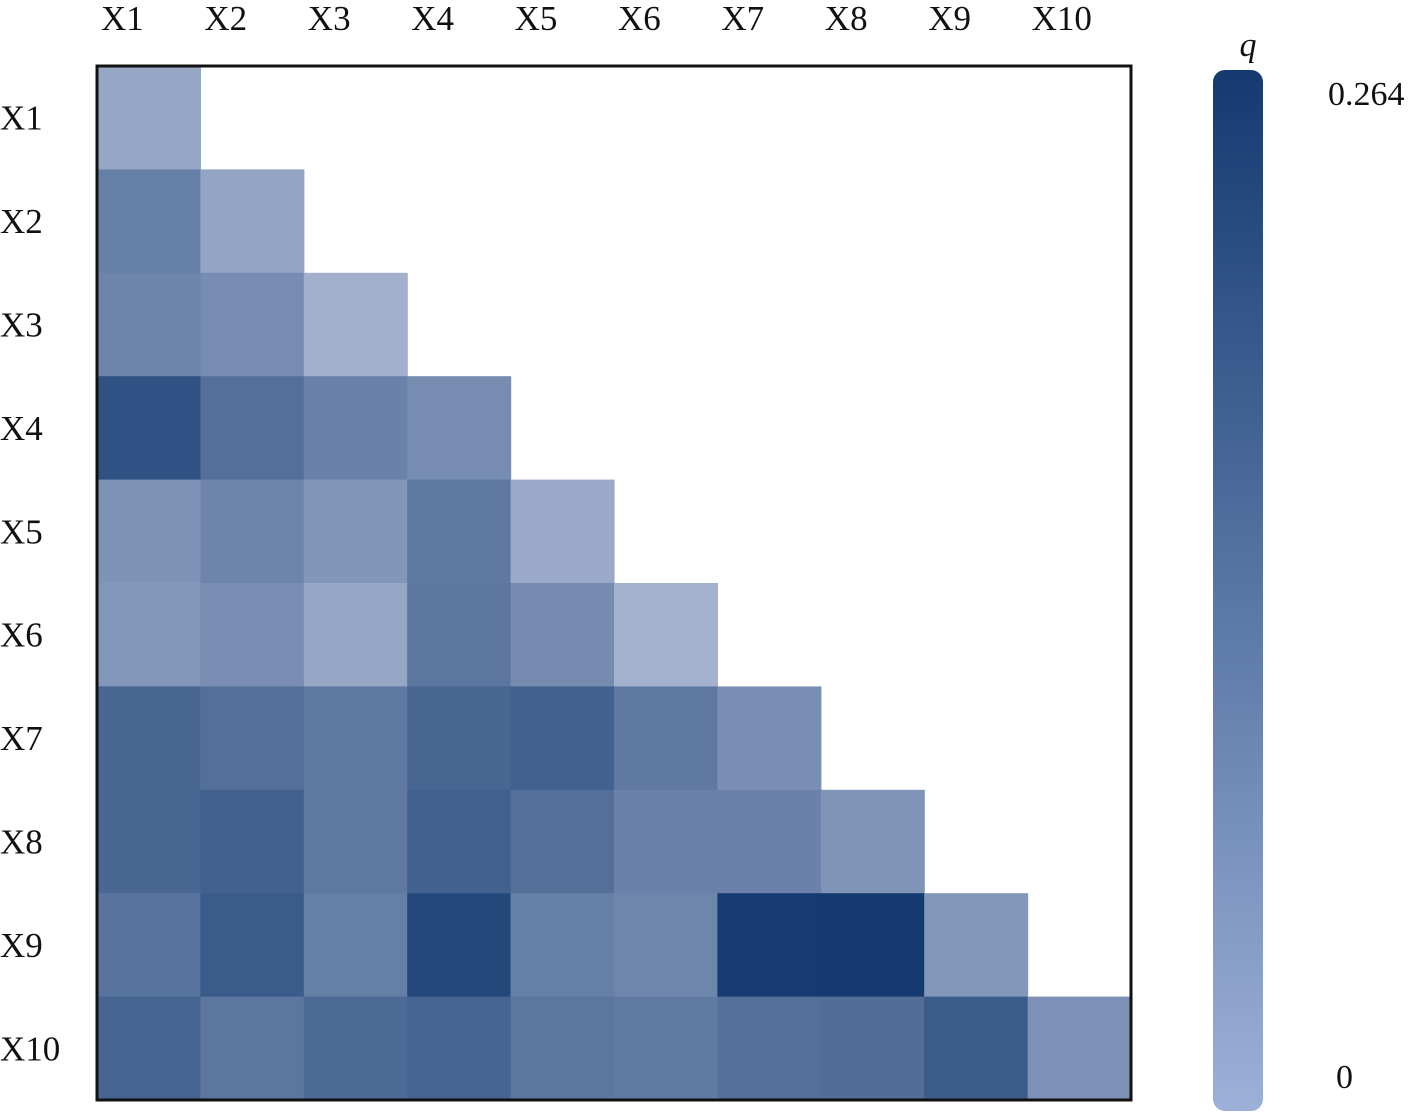 This screenshot has height=1117, width=1412. Describe the element at coordinates (252, 635) in the screenshot. I see `heatmap-cell-X6-X2` at that location.